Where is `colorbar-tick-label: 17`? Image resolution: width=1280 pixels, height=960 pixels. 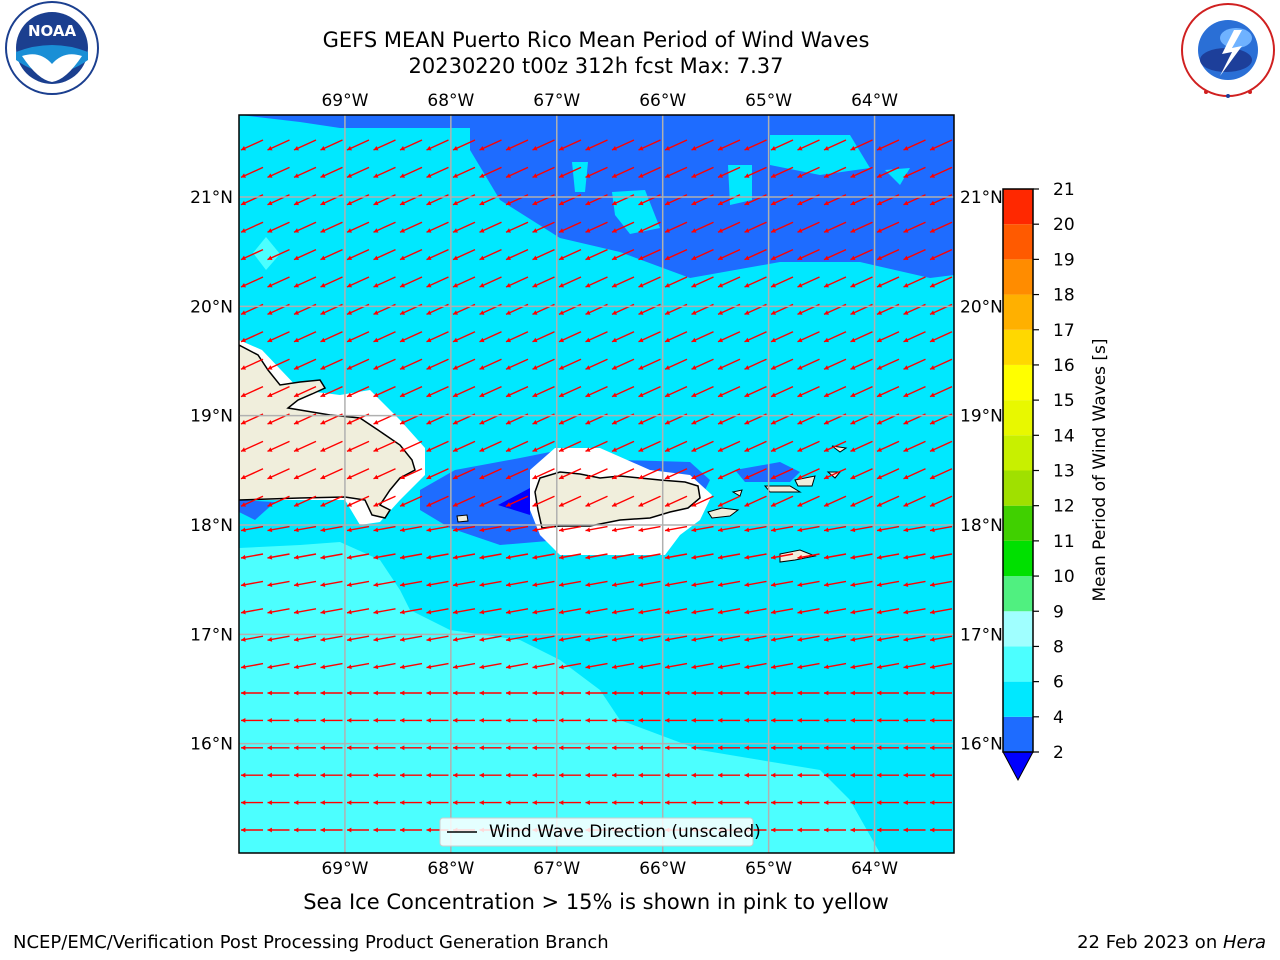
colorbar-tick-label: 17 is located at coordinates (1064, 331).